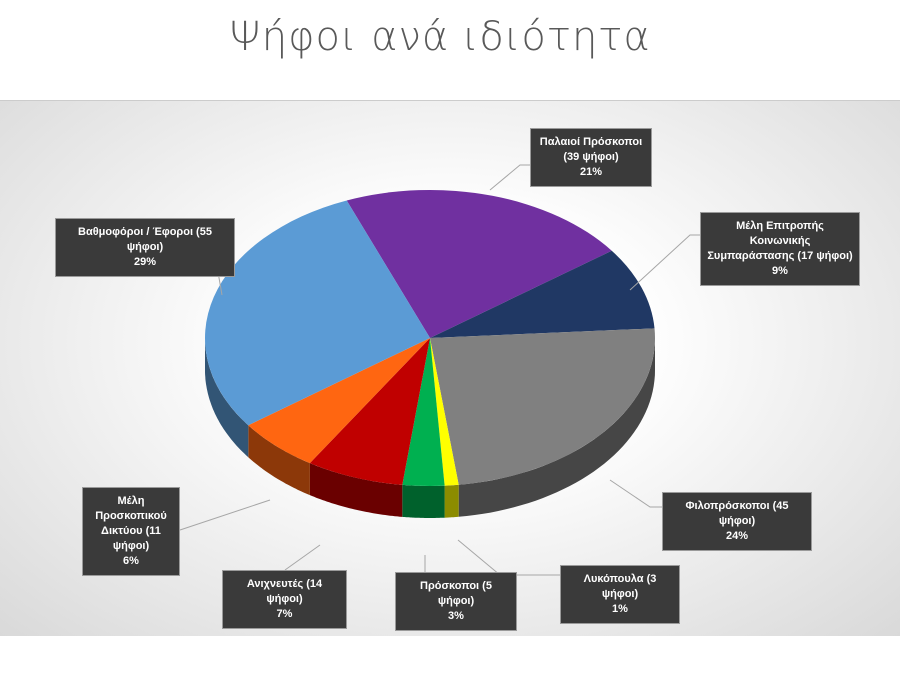 Image resolution: width=900 pixels, height=675 pixels. Describe the element at coordinates (737, 513) in the screenshot. I see `data-label-category: Φιλοπρόσκοποι (45 ψήφοι)` at that location.